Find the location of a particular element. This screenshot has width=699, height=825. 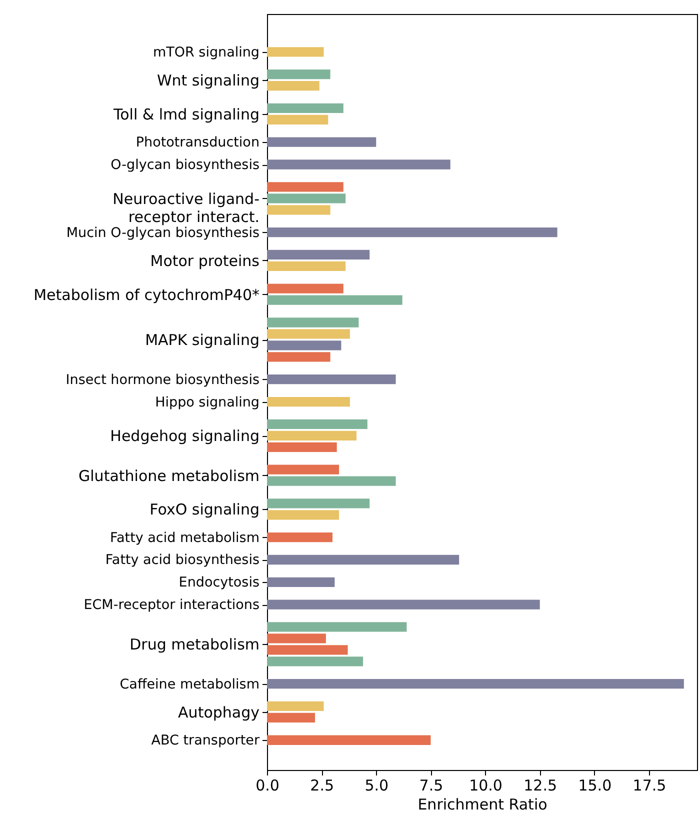

y-tick-label: Caffeine metabolism is located at coordinates (190, 684).